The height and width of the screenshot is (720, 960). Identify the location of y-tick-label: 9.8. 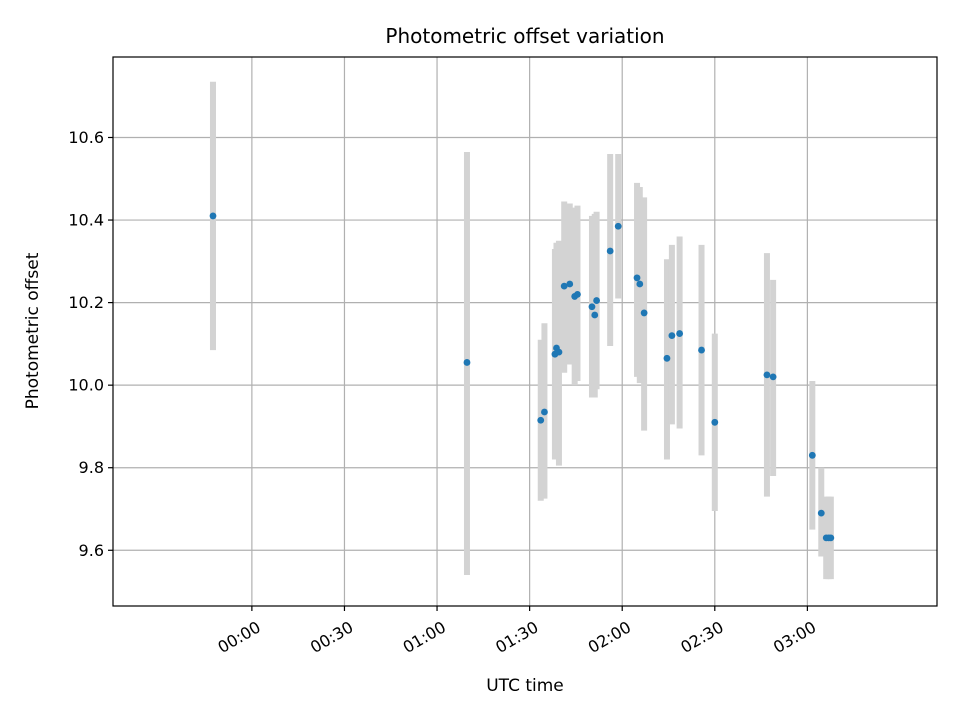
(91, 467).